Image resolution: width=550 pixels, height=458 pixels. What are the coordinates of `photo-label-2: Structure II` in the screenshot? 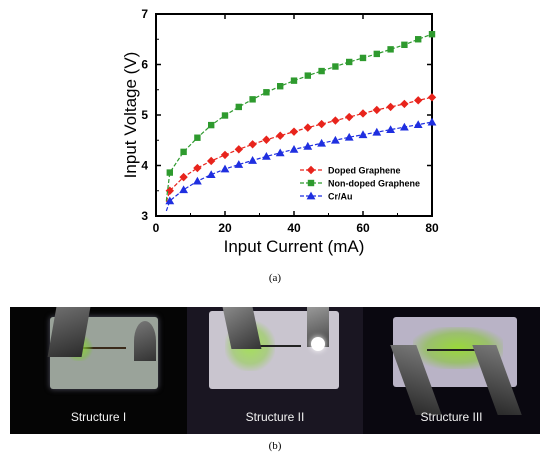 It's located at (275, 417).